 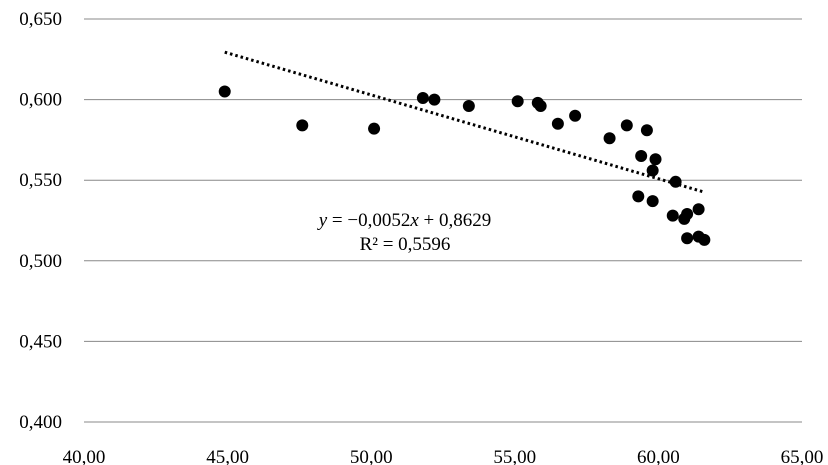 I want to click on y-tick-label: 0,650, so click(x=40, y=19).